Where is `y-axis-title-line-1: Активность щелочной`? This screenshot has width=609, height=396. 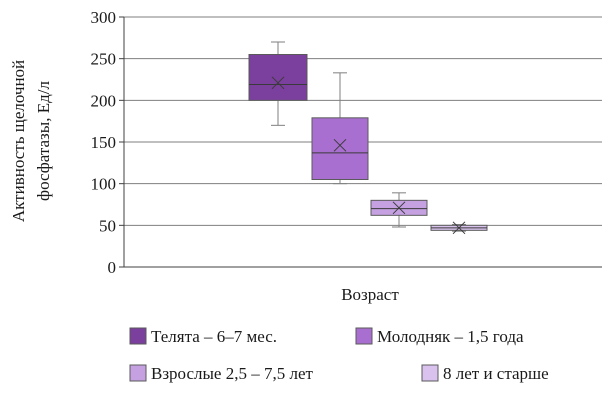 y-axis-title-line-1: Активность щелочной is located at coordinates (18, 141).